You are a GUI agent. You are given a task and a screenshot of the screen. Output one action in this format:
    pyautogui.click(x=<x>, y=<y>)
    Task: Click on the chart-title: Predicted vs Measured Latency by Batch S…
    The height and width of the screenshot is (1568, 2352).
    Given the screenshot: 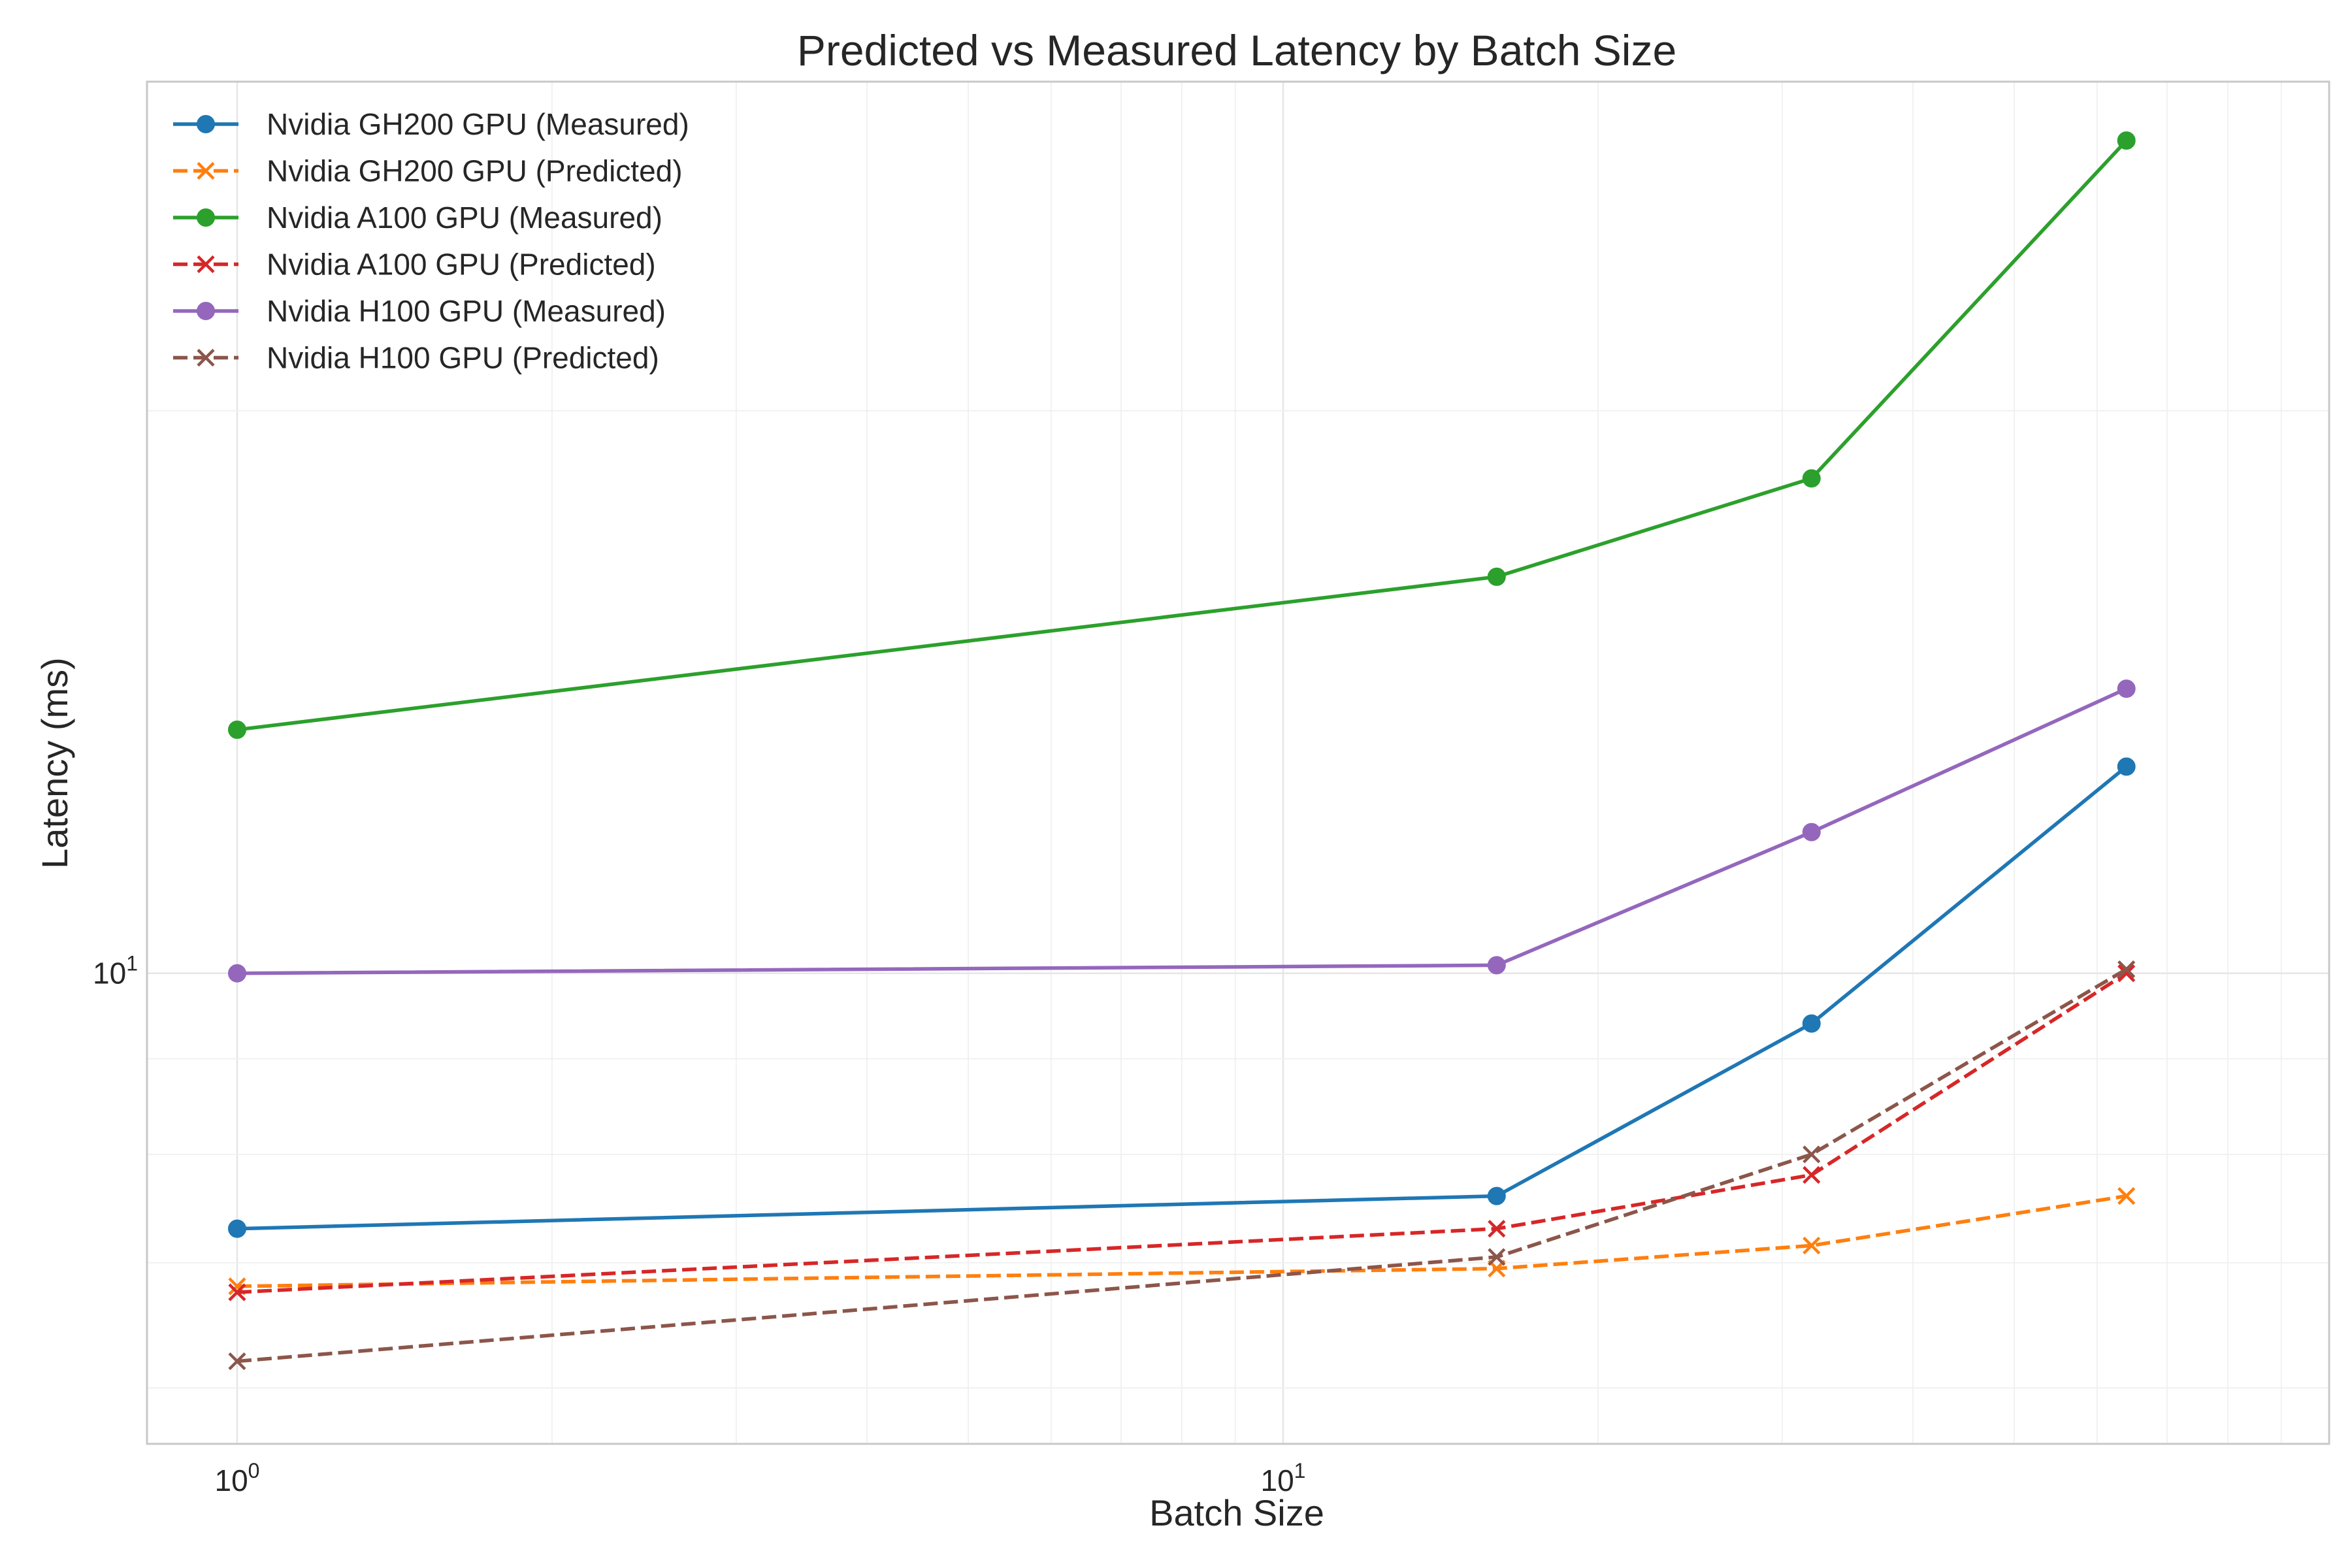 What is the action you would take?
    pyautogui.click(x=1236, y=50)
    